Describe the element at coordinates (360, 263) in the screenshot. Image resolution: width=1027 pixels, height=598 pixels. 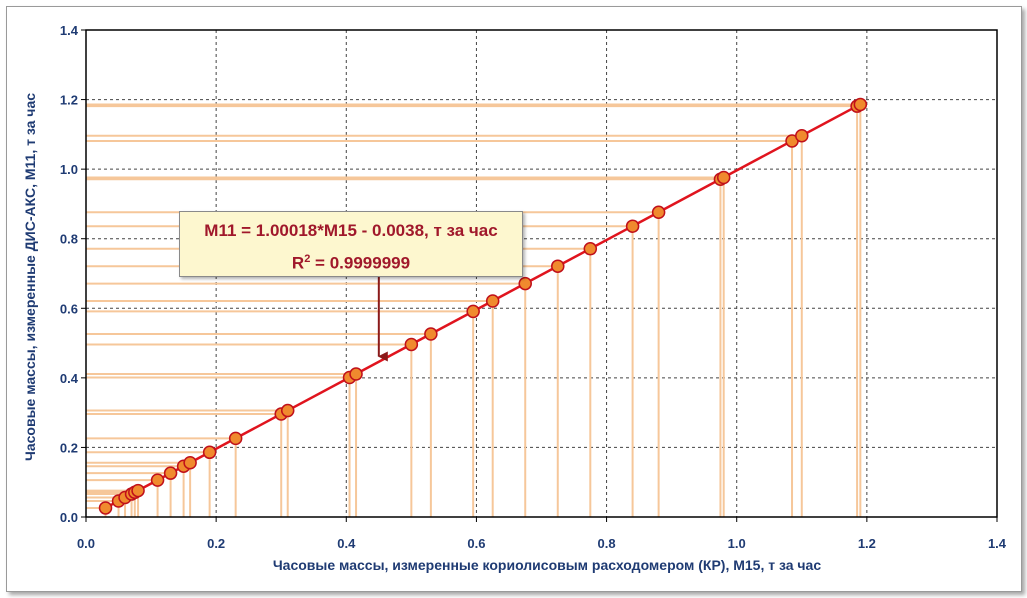
I see `r-squared-value: = 0.9999999` at that location.